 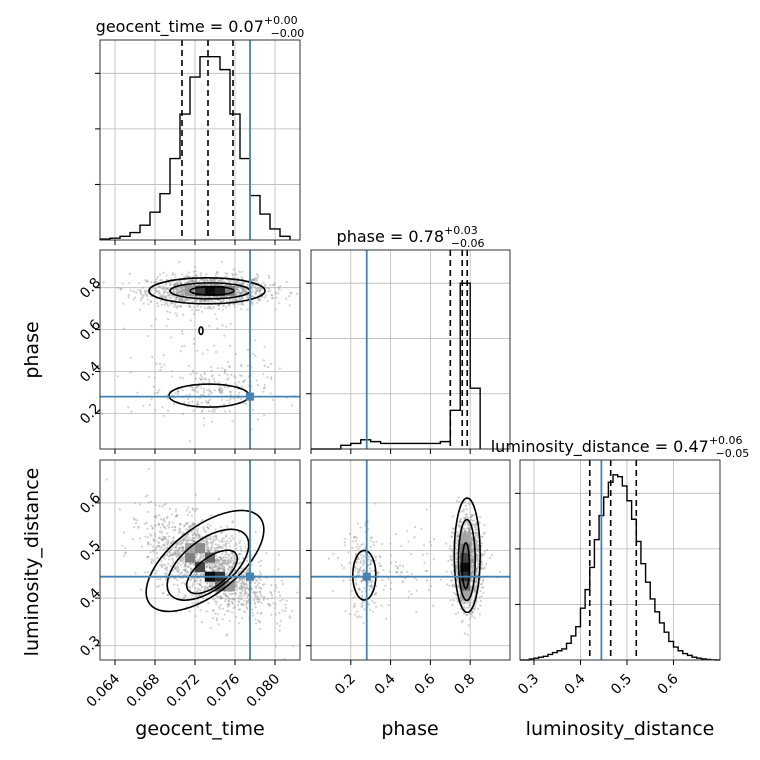 I want to click on x-tick-label-3: 0.8, so click(x=464, y=684).